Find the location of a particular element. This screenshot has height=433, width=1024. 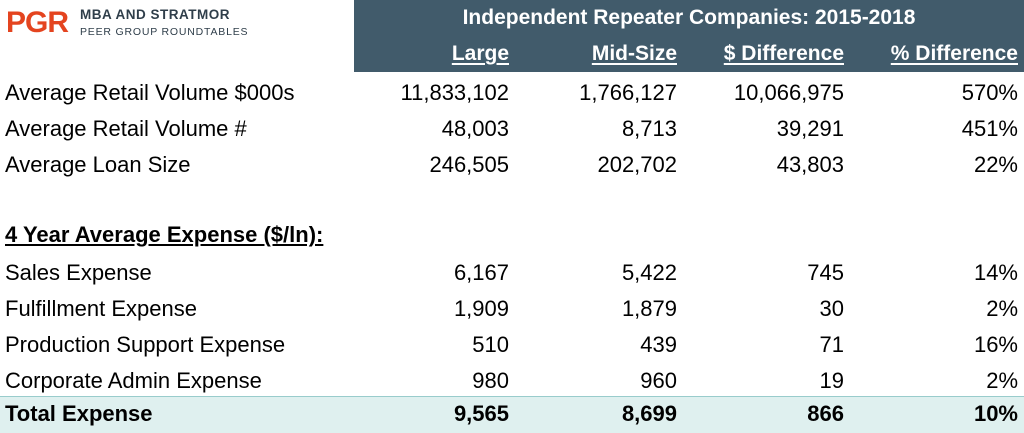

col-header-large: Large is located at coordinates (480, 53).